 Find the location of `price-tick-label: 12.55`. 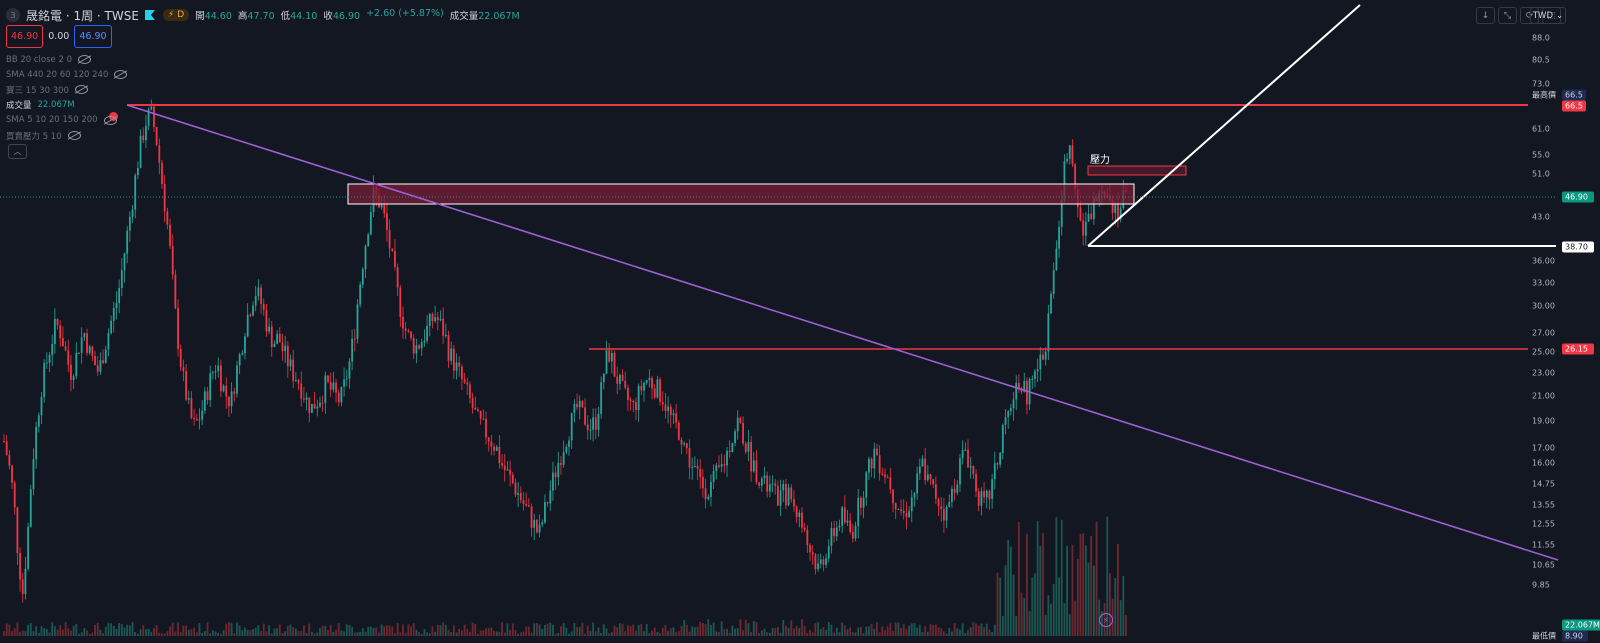

price-tick-label: 12.55 is located at coordinates (1543, 524).